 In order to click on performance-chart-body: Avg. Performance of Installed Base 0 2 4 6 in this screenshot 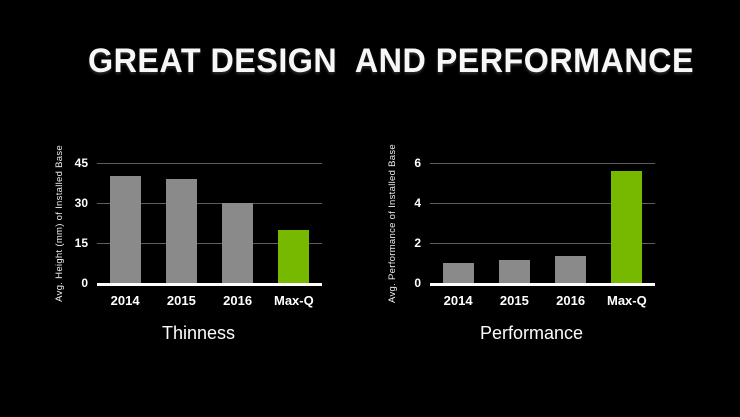, I will do `click(520, 223)`.